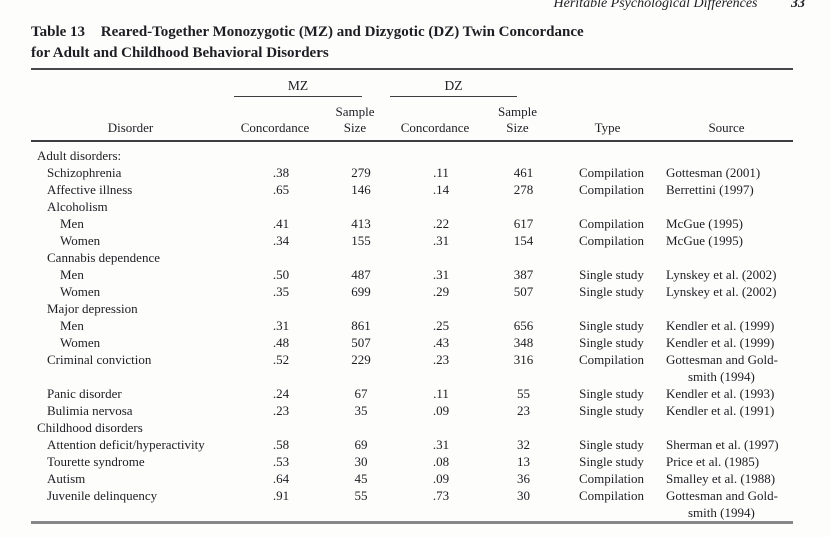 The height and width of the screenshot is (537, 831). Describe the element at coordinates (281, 172) in the screenshot. I see `mz-concordance-cell: .38` at that location.